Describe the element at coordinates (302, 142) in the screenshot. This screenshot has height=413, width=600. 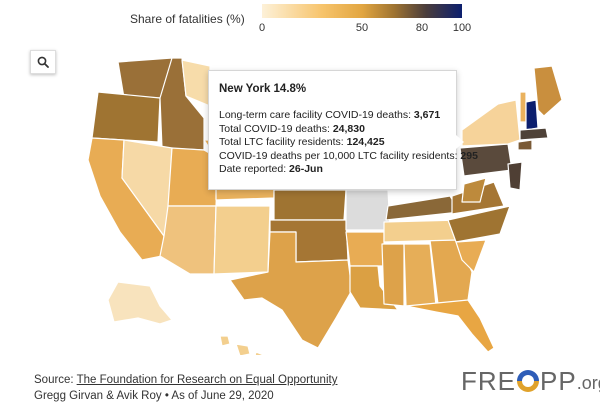
I see `tooltip-ltc-residents: Total LTC facility residents: 124,425` at that location.